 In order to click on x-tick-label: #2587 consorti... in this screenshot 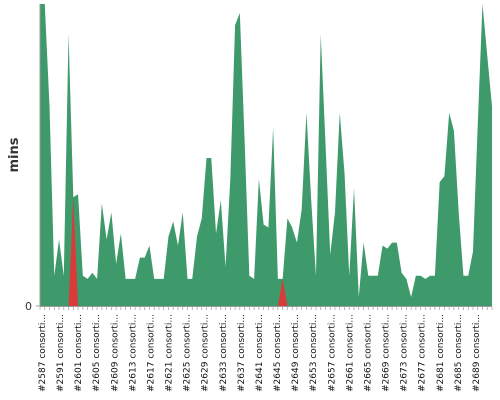, I will do `click(43, 353)`.